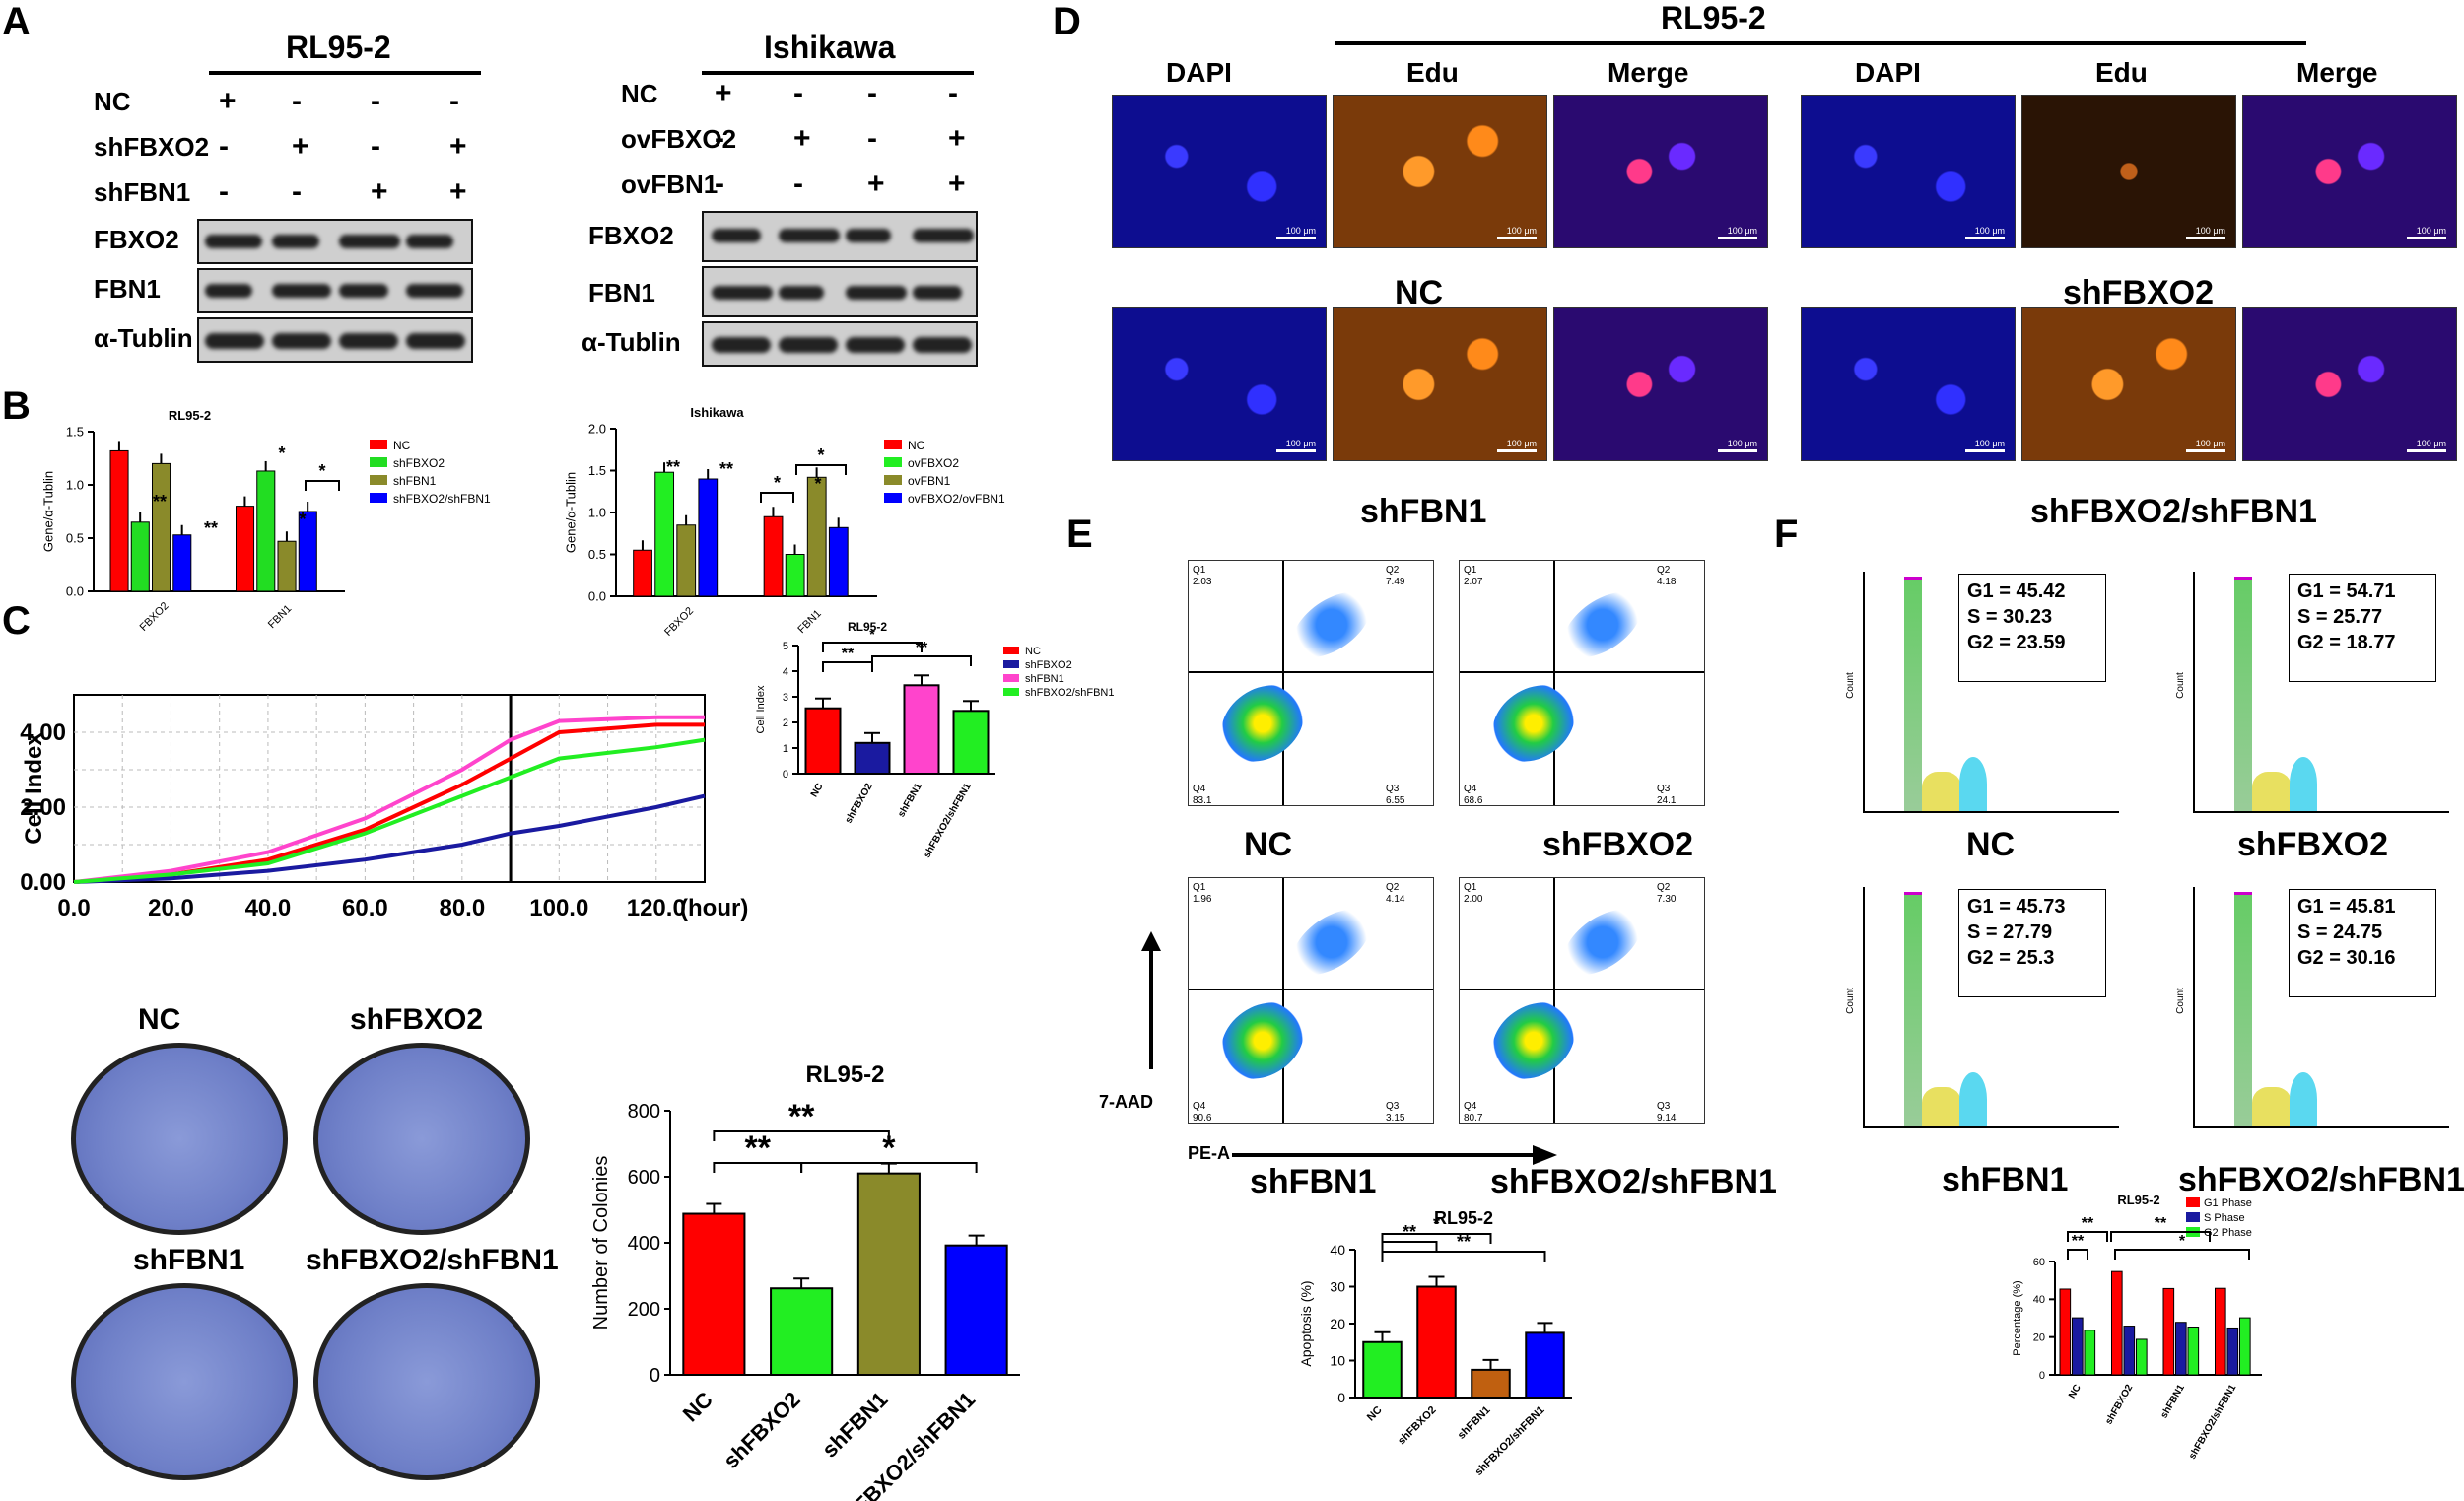 Image resolution: width=2464 pixels, height=1501 pixels. I want to click on g1-value: G1 = 45.42, so click(2016, 591).